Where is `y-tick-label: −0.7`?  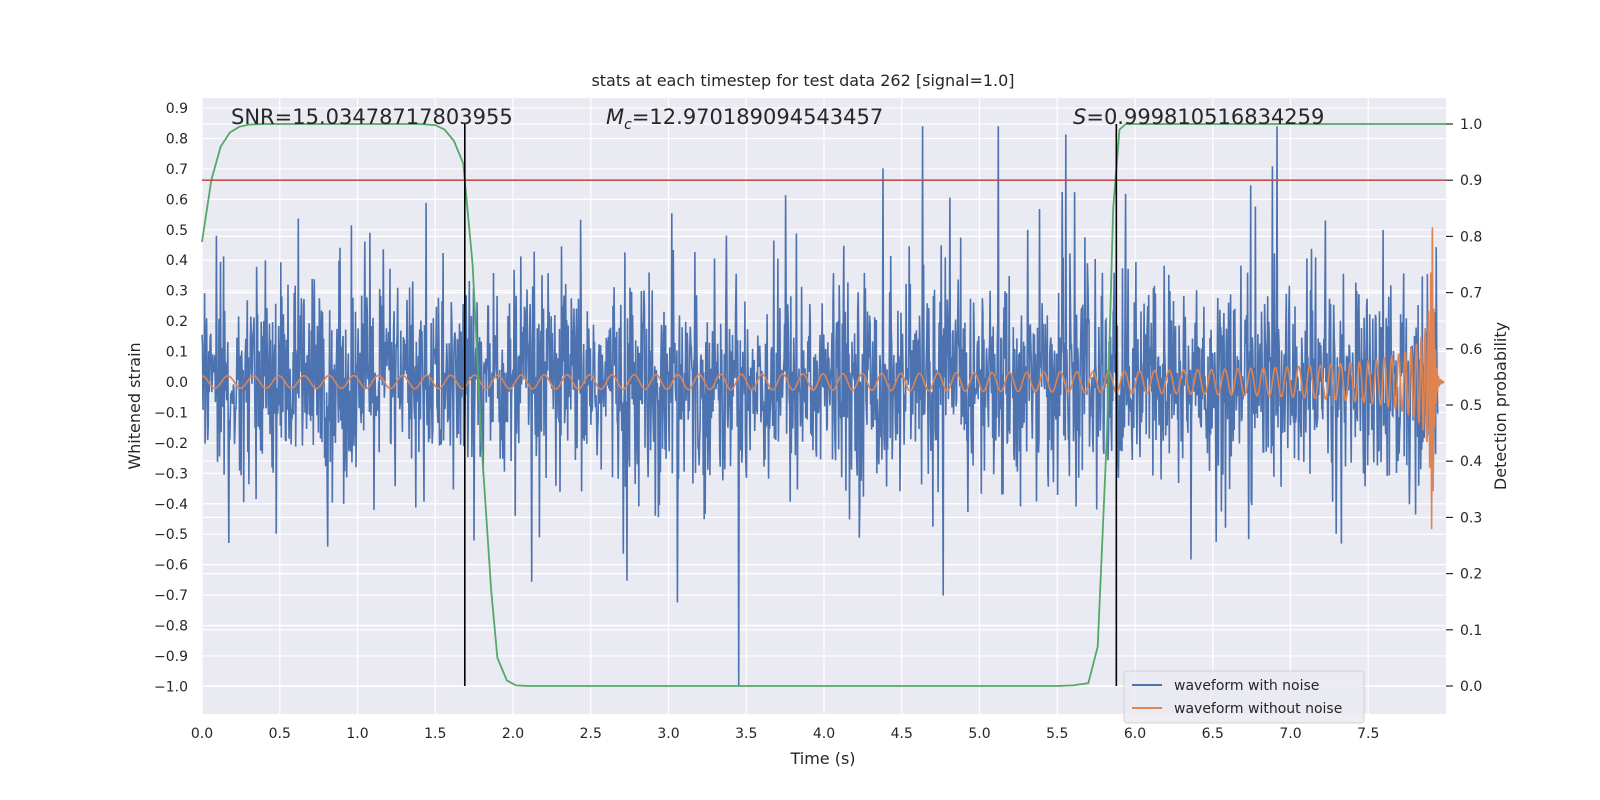
y-tick-label: −0.7 is located at coordinates (171, 596).